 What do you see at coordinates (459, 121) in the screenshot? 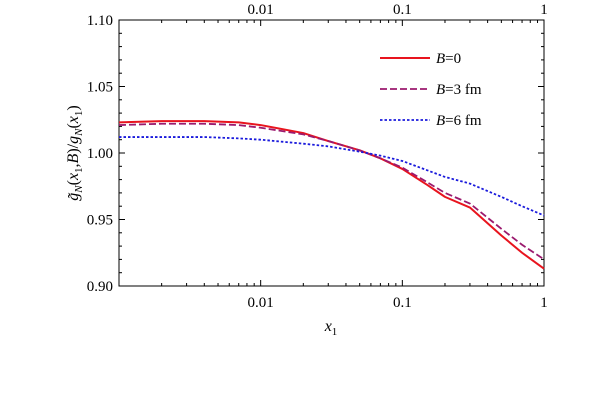
I see `legend-label-3: B=6 fm` at bounding box center [459, 121].